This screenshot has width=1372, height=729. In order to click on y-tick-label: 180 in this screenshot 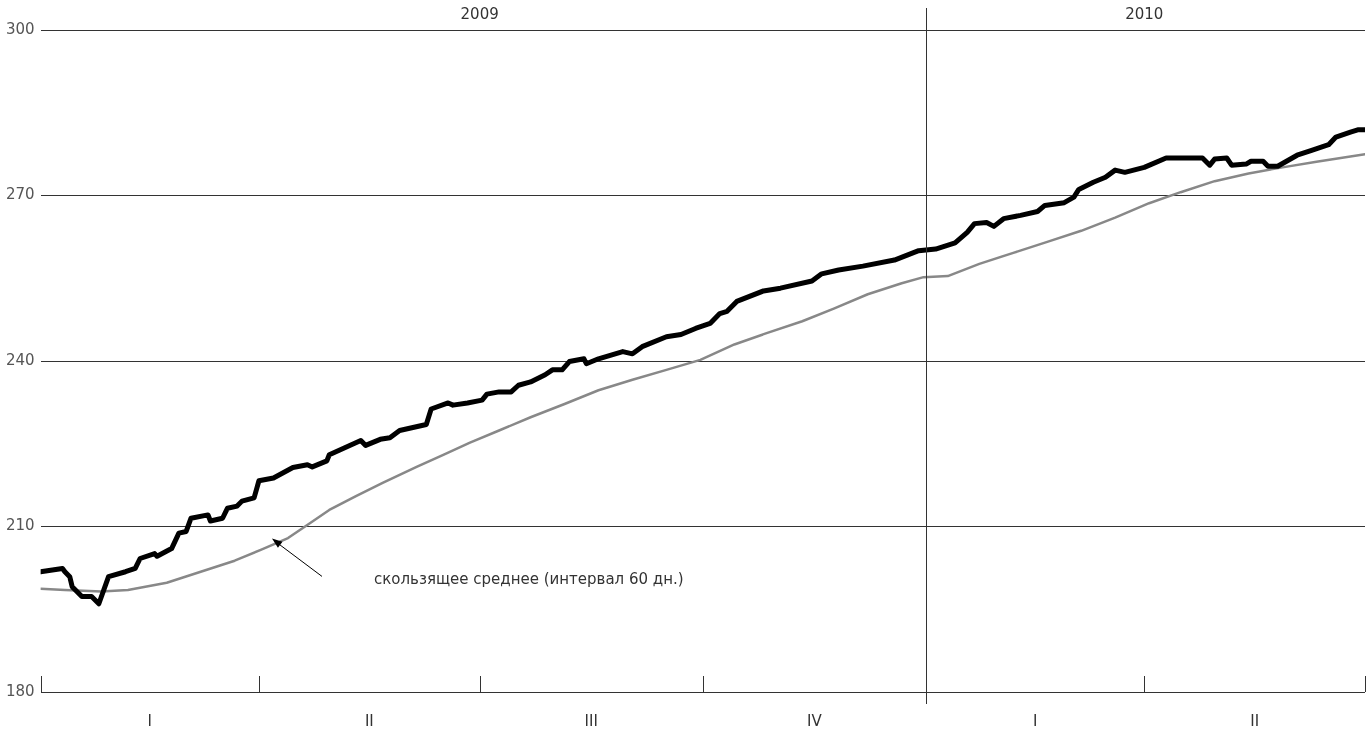, I will do `click(20, 690)`.